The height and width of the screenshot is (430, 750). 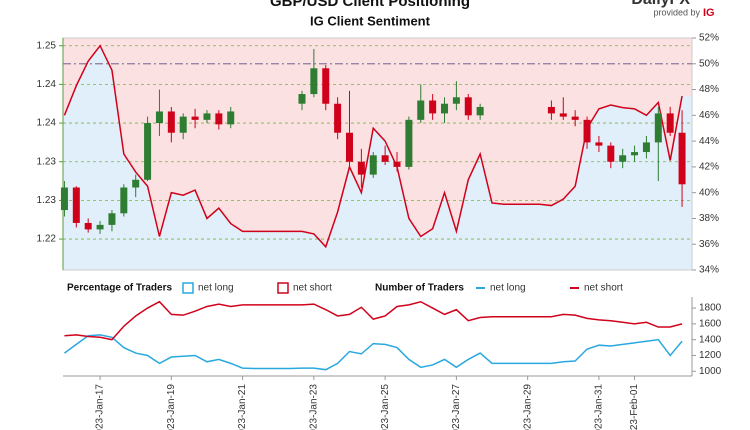 What do you see at coordinates (709, 270) in the screenshot?
I see `y2-tick-label: 34%` at bounding box center [709, 270].